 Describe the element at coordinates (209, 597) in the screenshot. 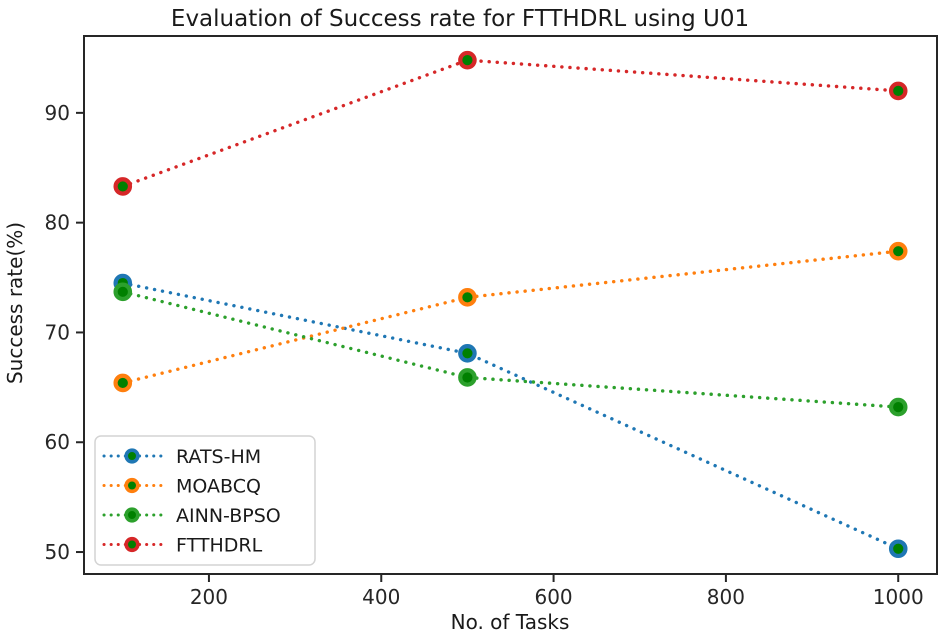

I see `x-tick-label: 200` at that location.